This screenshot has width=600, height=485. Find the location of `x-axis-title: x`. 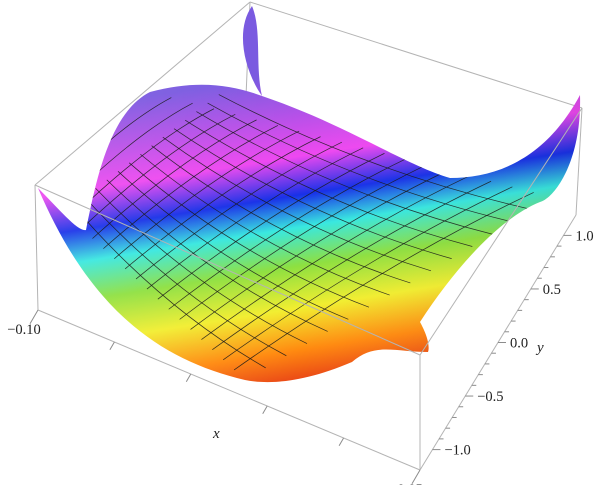

x-axis-title: x is located at coordinates (216, 434).